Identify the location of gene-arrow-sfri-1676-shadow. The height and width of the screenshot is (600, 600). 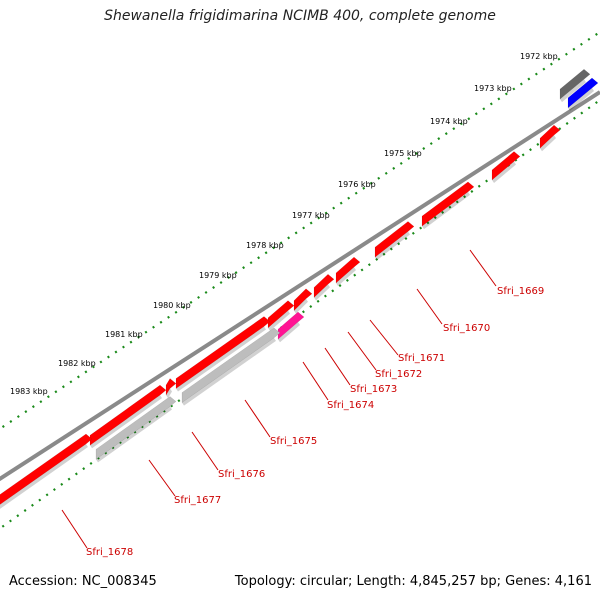
(279, 320).